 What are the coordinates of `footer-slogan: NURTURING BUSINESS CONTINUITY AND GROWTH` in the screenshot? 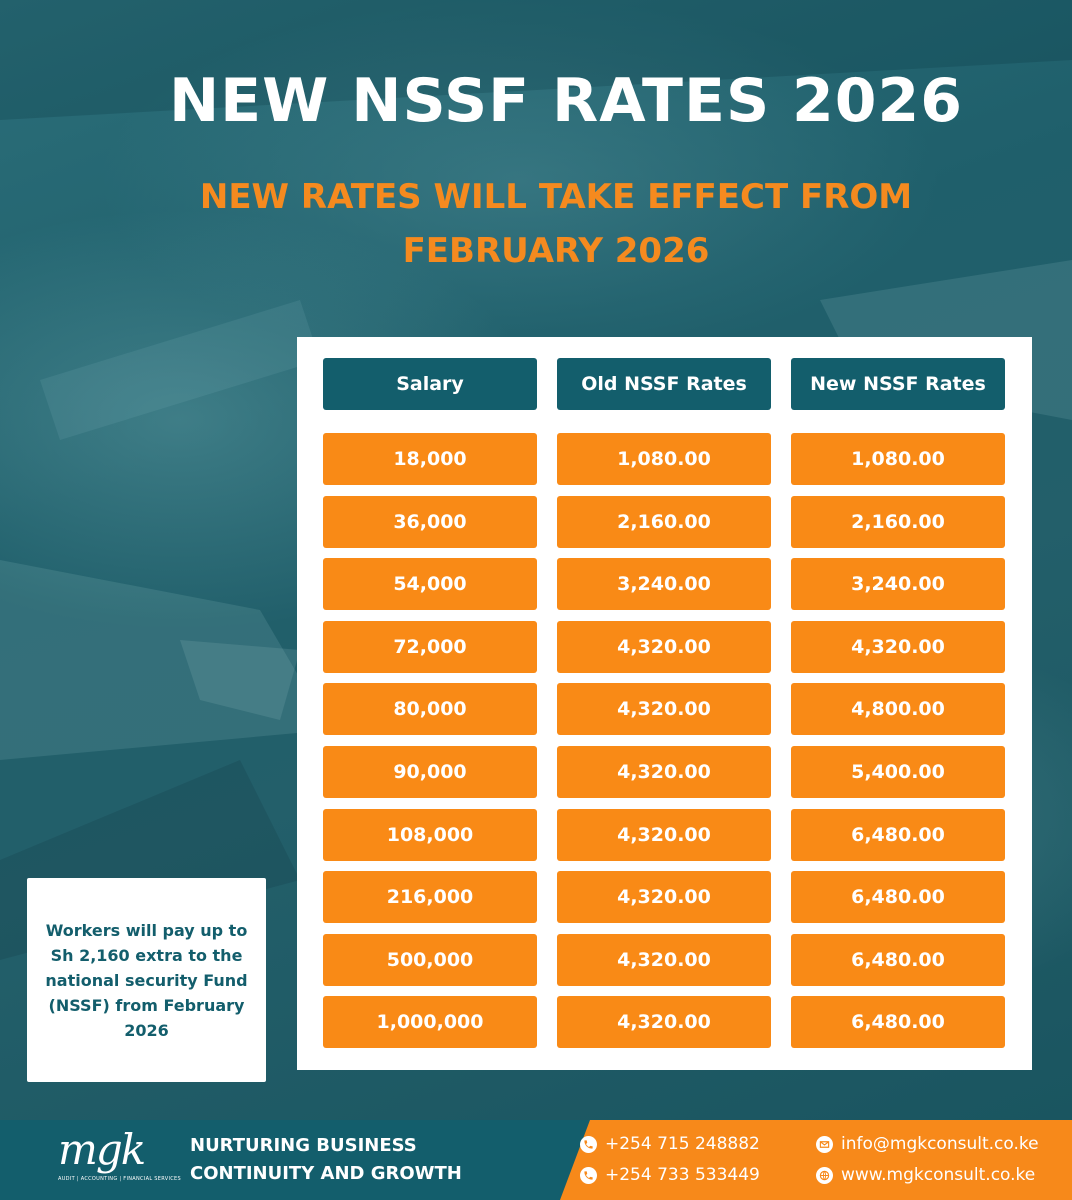 It's located at (326, 1160).